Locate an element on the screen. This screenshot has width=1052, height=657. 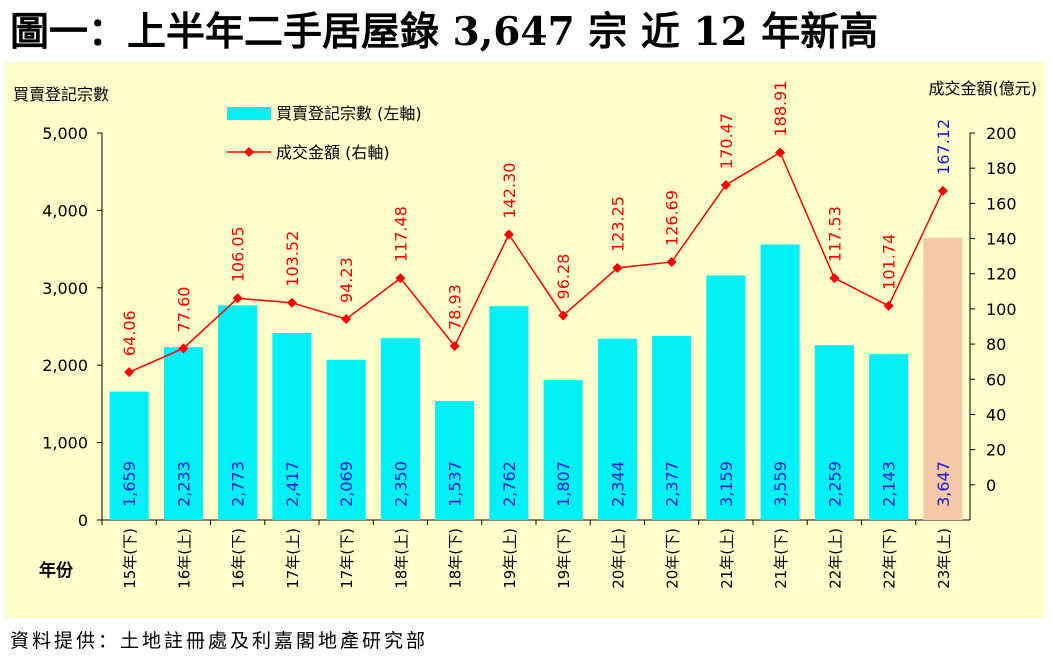
line-value-label: 101.74 is located at coordinates (889, 262).